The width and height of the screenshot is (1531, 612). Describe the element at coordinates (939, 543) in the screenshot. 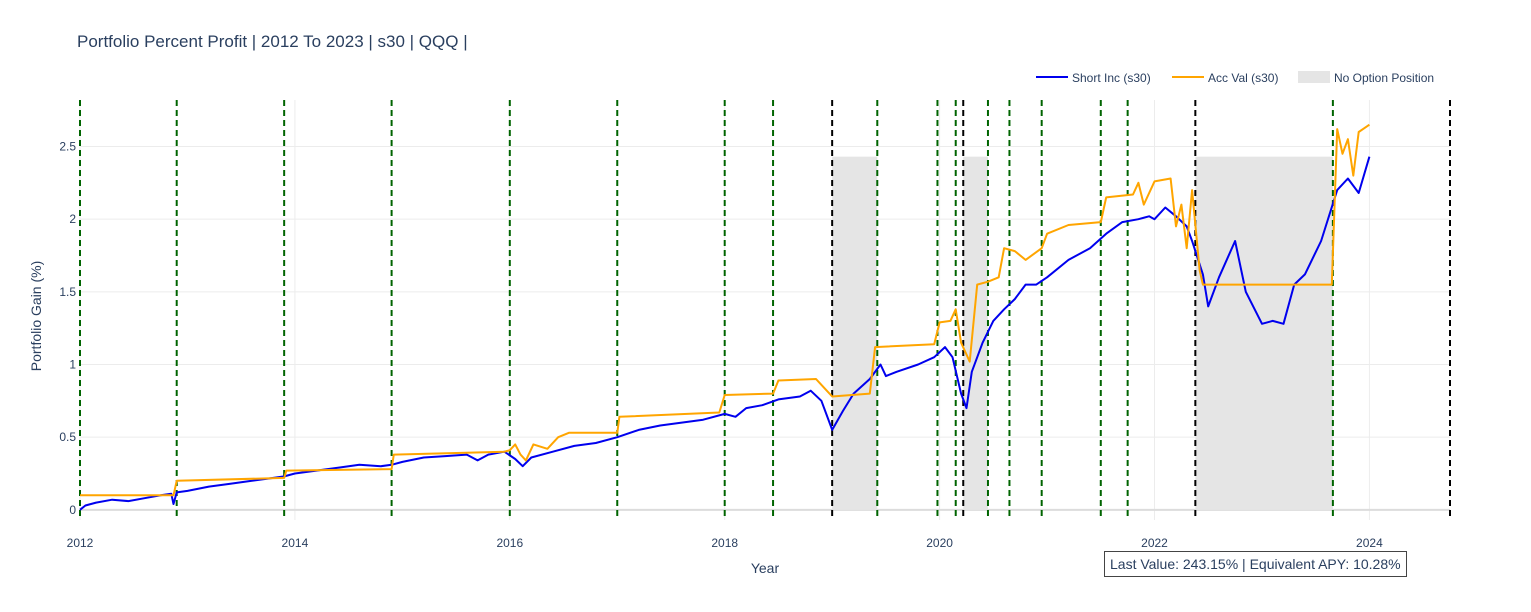

I see `x-tick-label: 2020` at that location.